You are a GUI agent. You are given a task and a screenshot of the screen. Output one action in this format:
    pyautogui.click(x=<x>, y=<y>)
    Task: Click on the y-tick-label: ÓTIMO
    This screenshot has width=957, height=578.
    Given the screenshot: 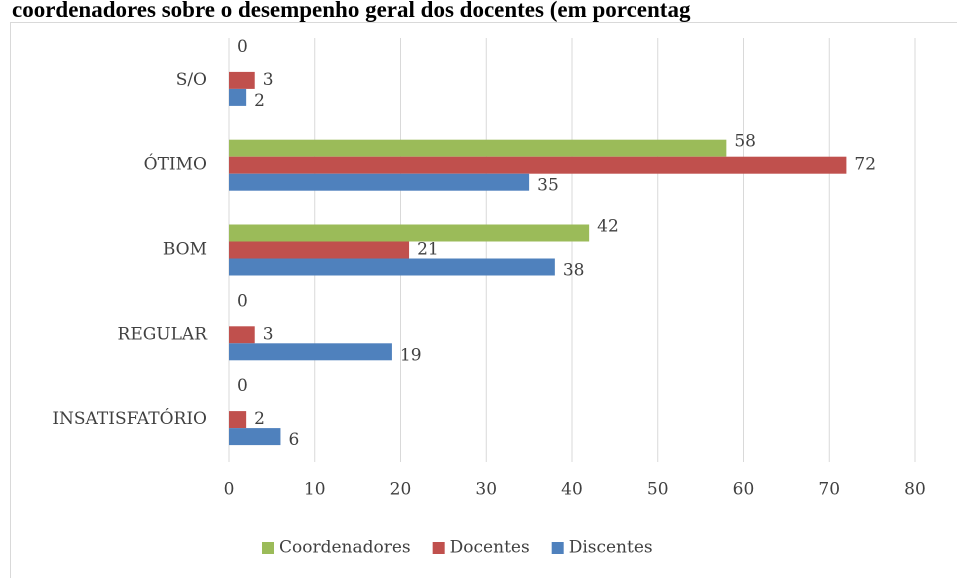 What is the action you would take?
    pyautogui.click(x=175, y=164)
    